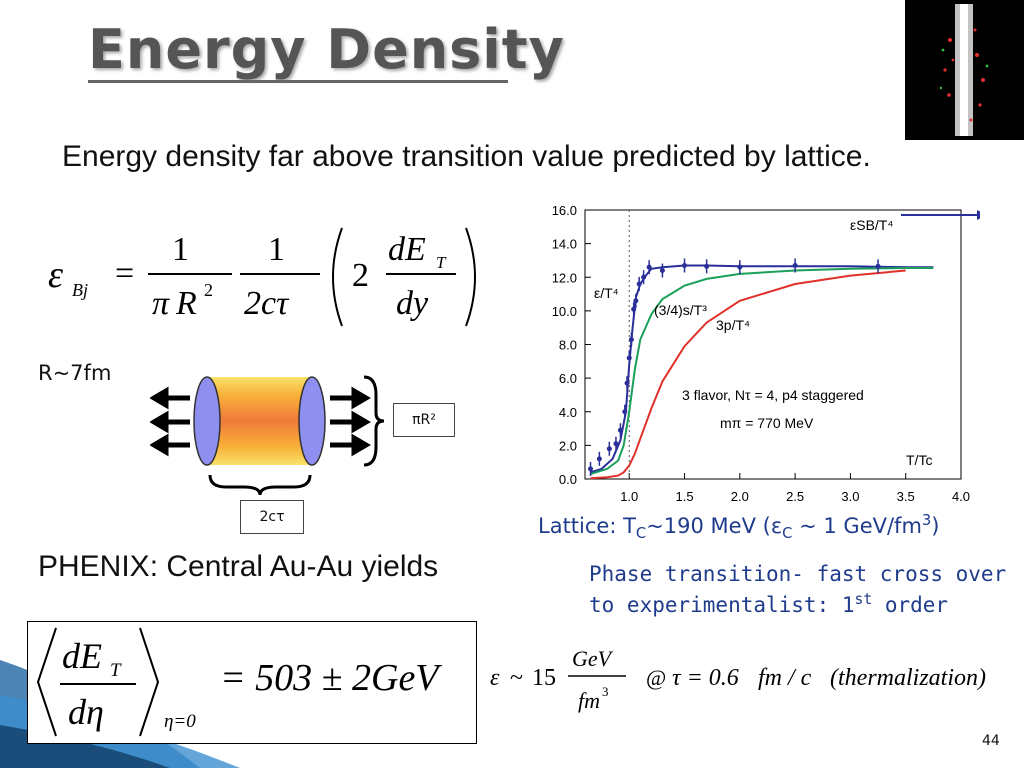 The image size is (1024, 768). What do you see at coordinates (326, 49) in the screenshot?
I see `slide-title: Energy Density` at bounding box center [326, 49].